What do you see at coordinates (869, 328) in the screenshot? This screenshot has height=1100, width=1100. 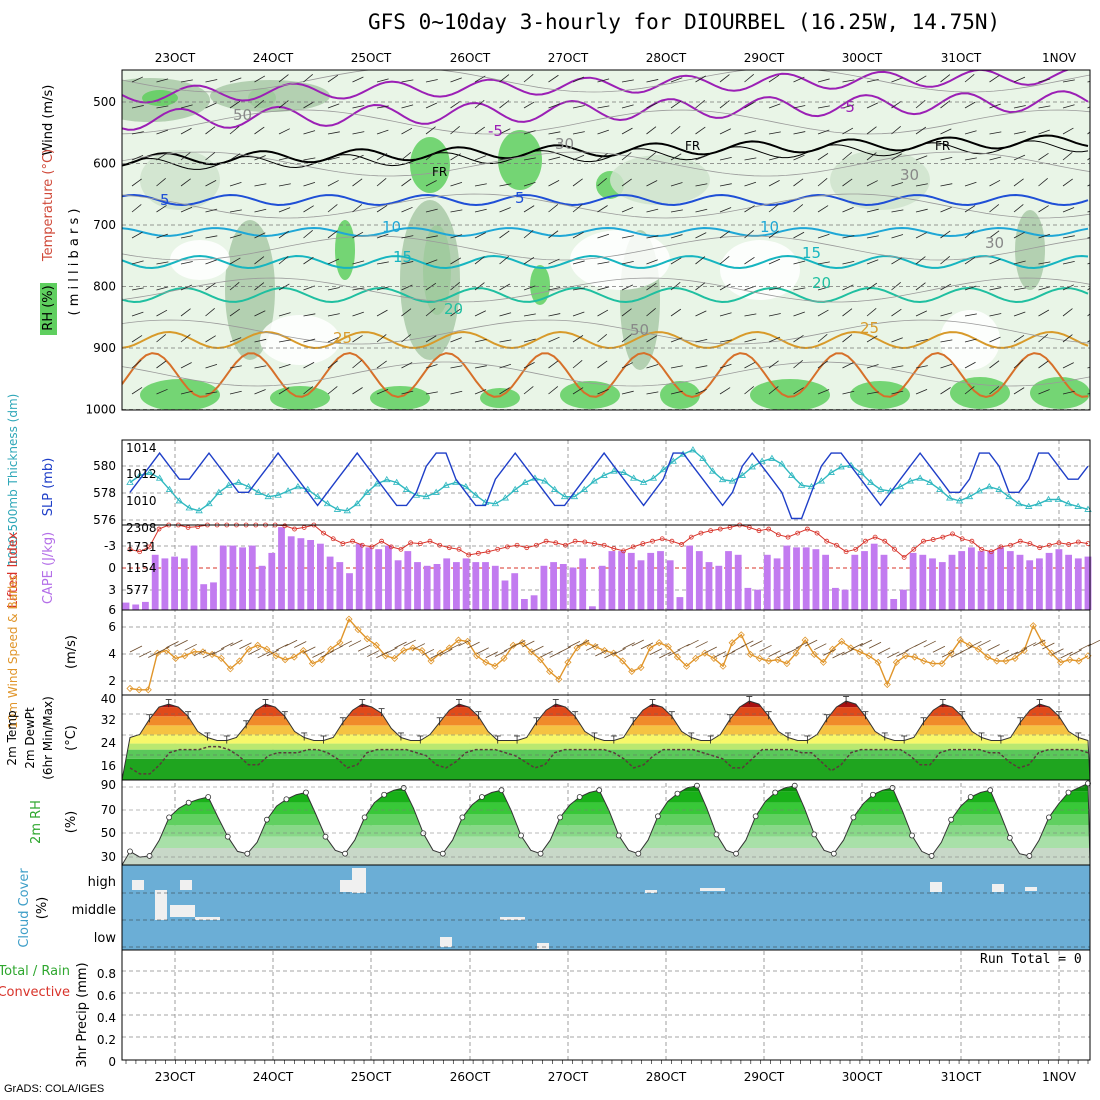 I see `contour-label: 25` at bounding box center [869, 328].